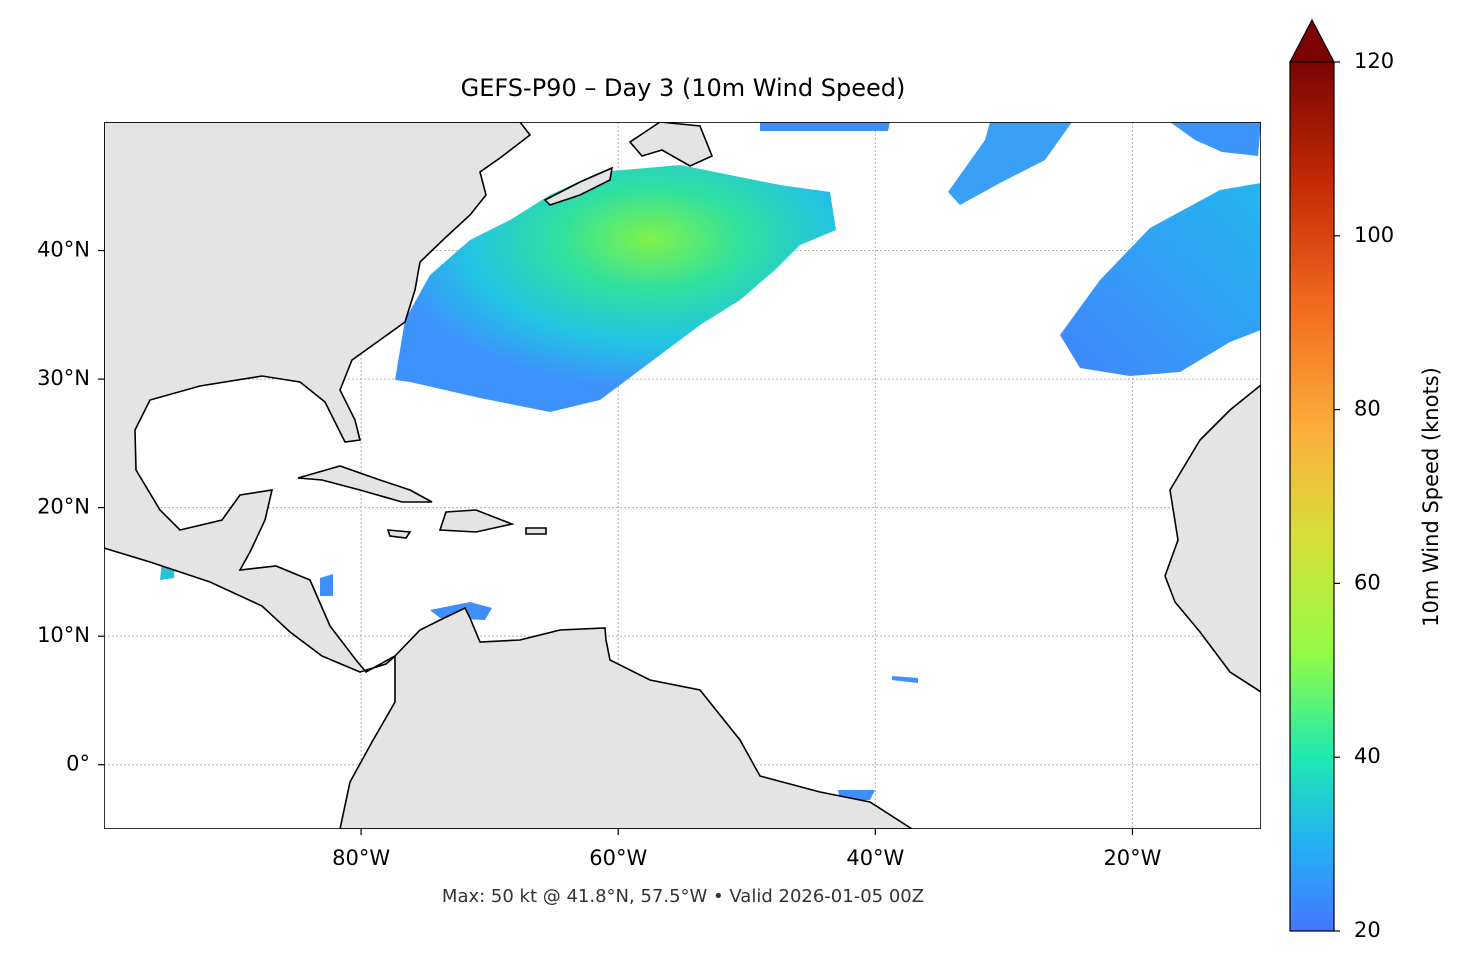 The width and height of the screenshot is (1466, 969). What do you see at coordinates (618, 858) in the screenshot?
I see `x-tick-label: 60°W` at bounding box center [618, 858].